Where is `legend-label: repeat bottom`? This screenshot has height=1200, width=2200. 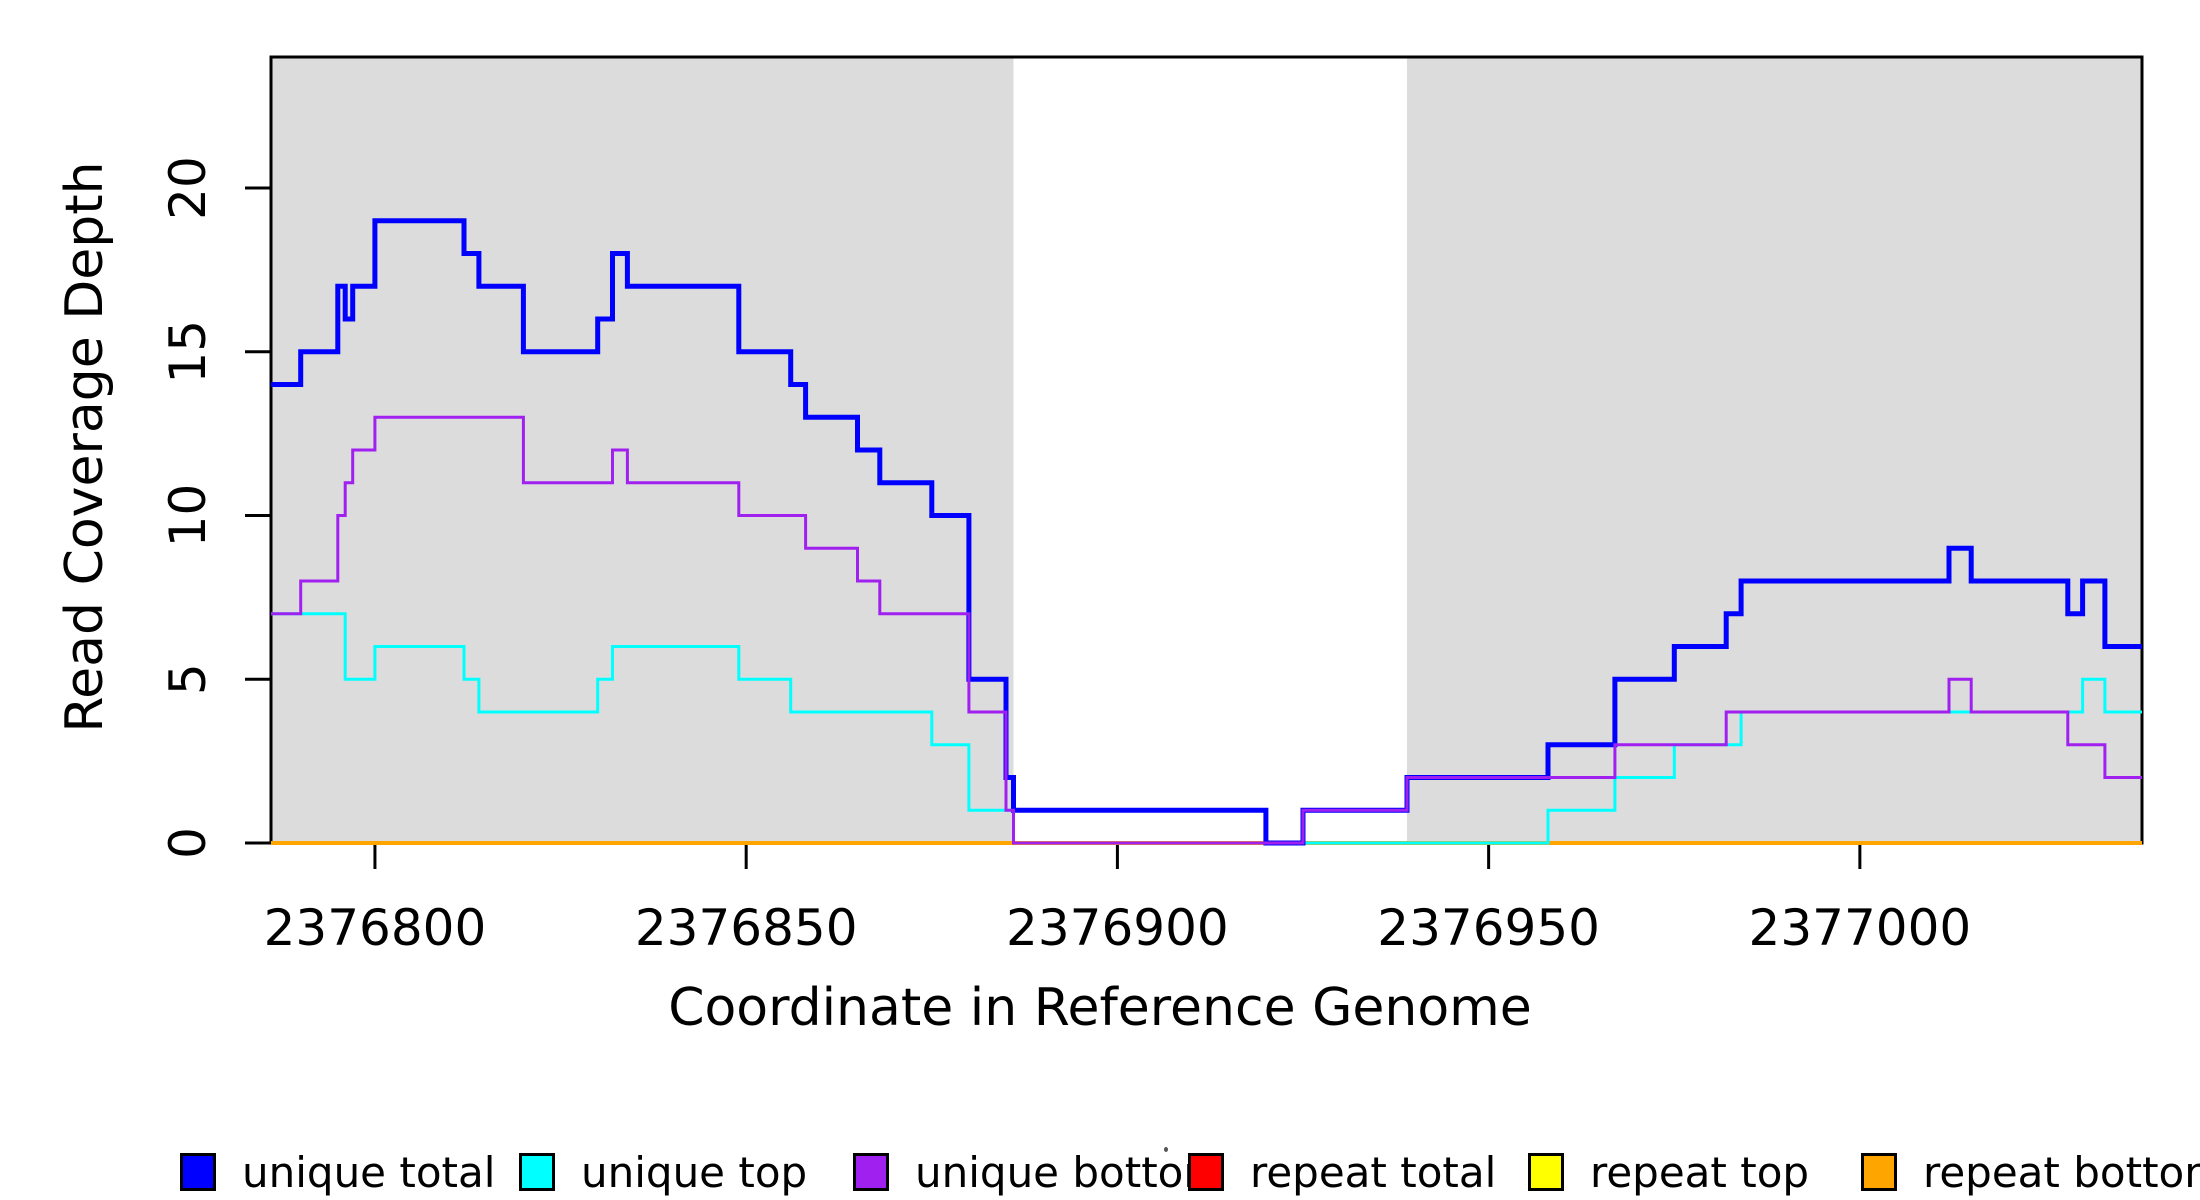 legend-label: repeat bottom is located at coordinates (2061, 1172).